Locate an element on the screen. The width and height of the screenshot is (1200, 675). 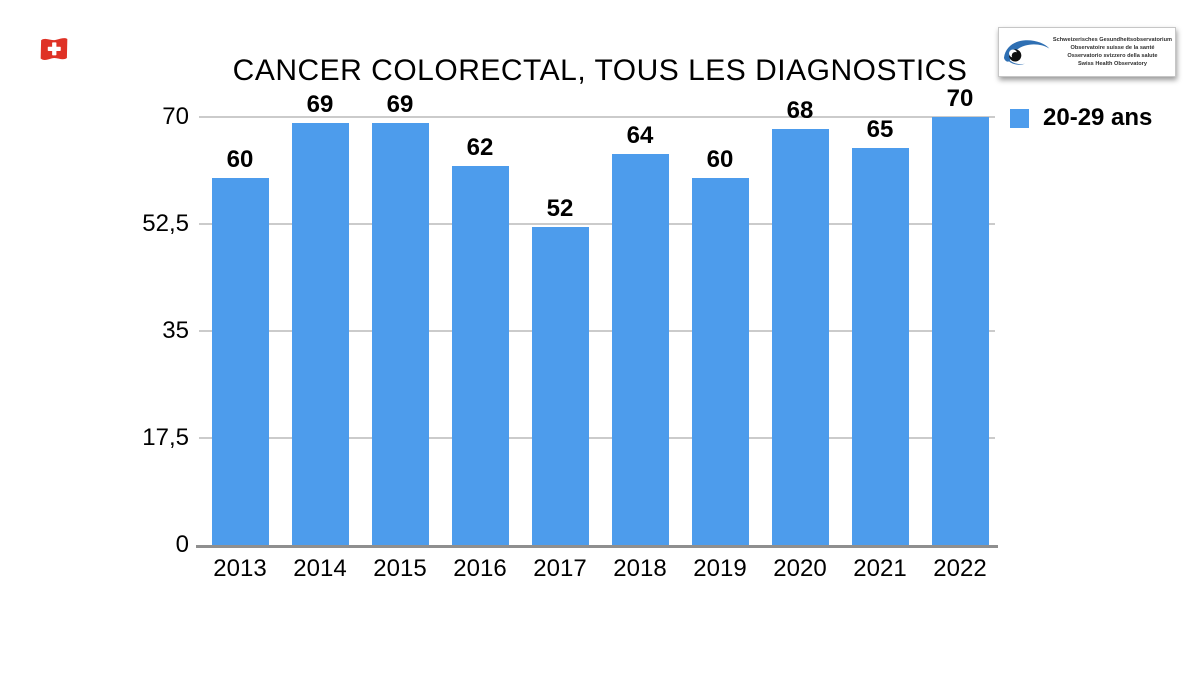
bar-value-label: 52 is located at coordinates (560, 209).